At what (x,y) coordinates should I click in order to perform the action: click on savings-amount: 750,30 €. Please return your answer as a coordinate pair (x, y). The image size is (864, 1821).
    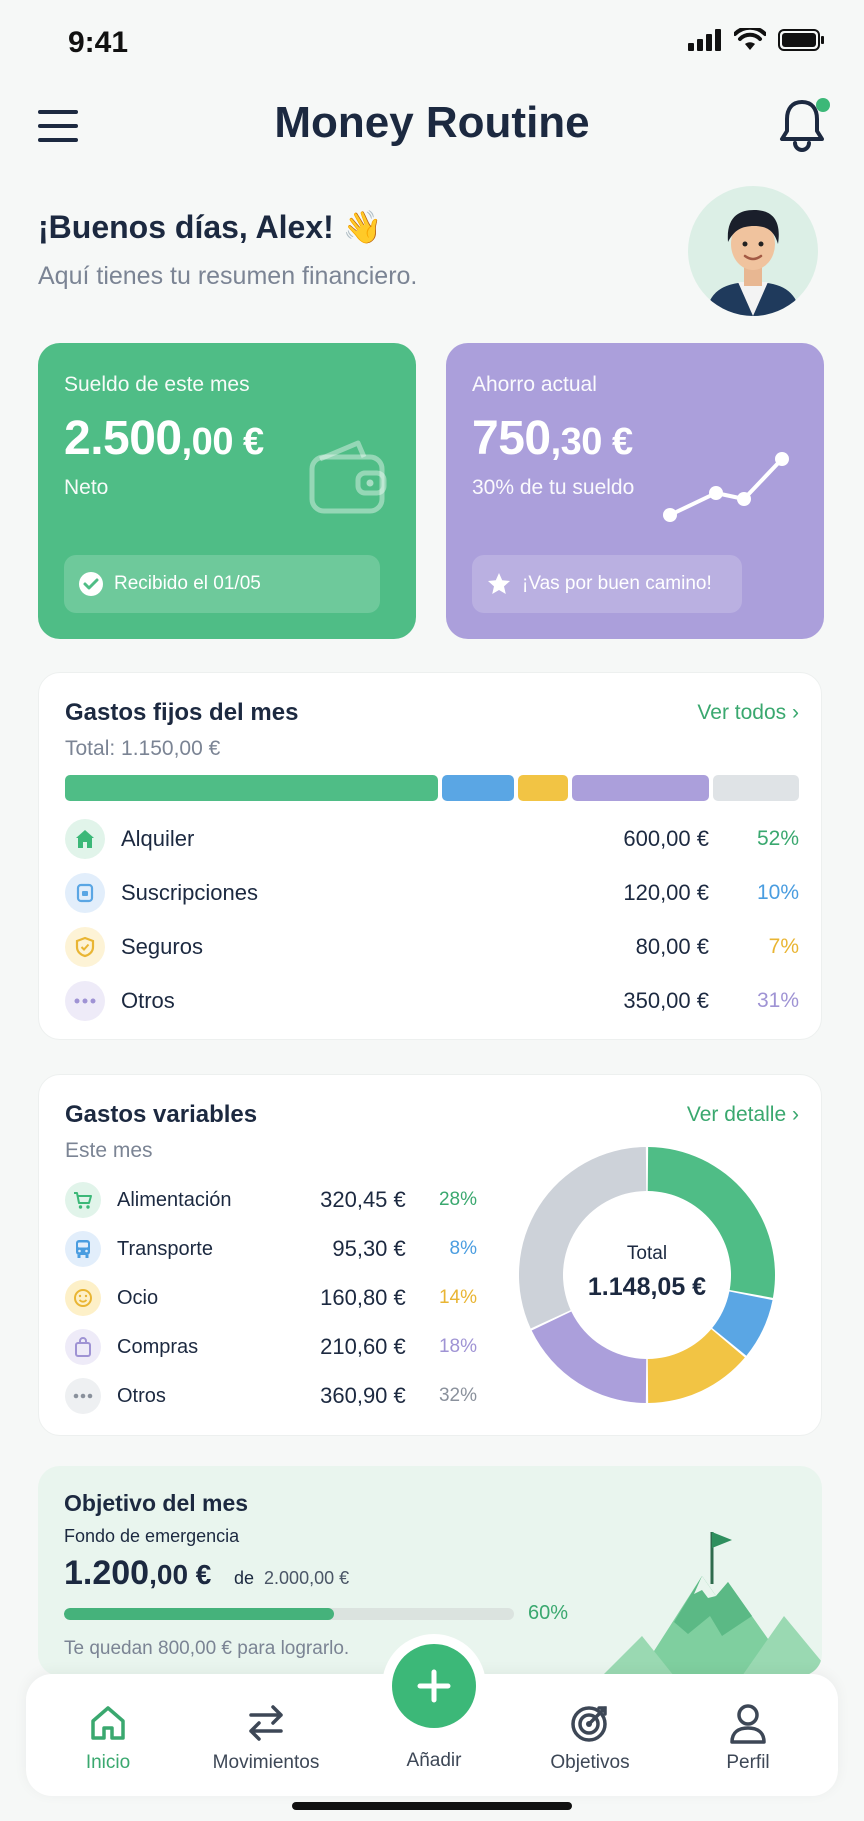
    Looking at the image, I should click on (635, 438).